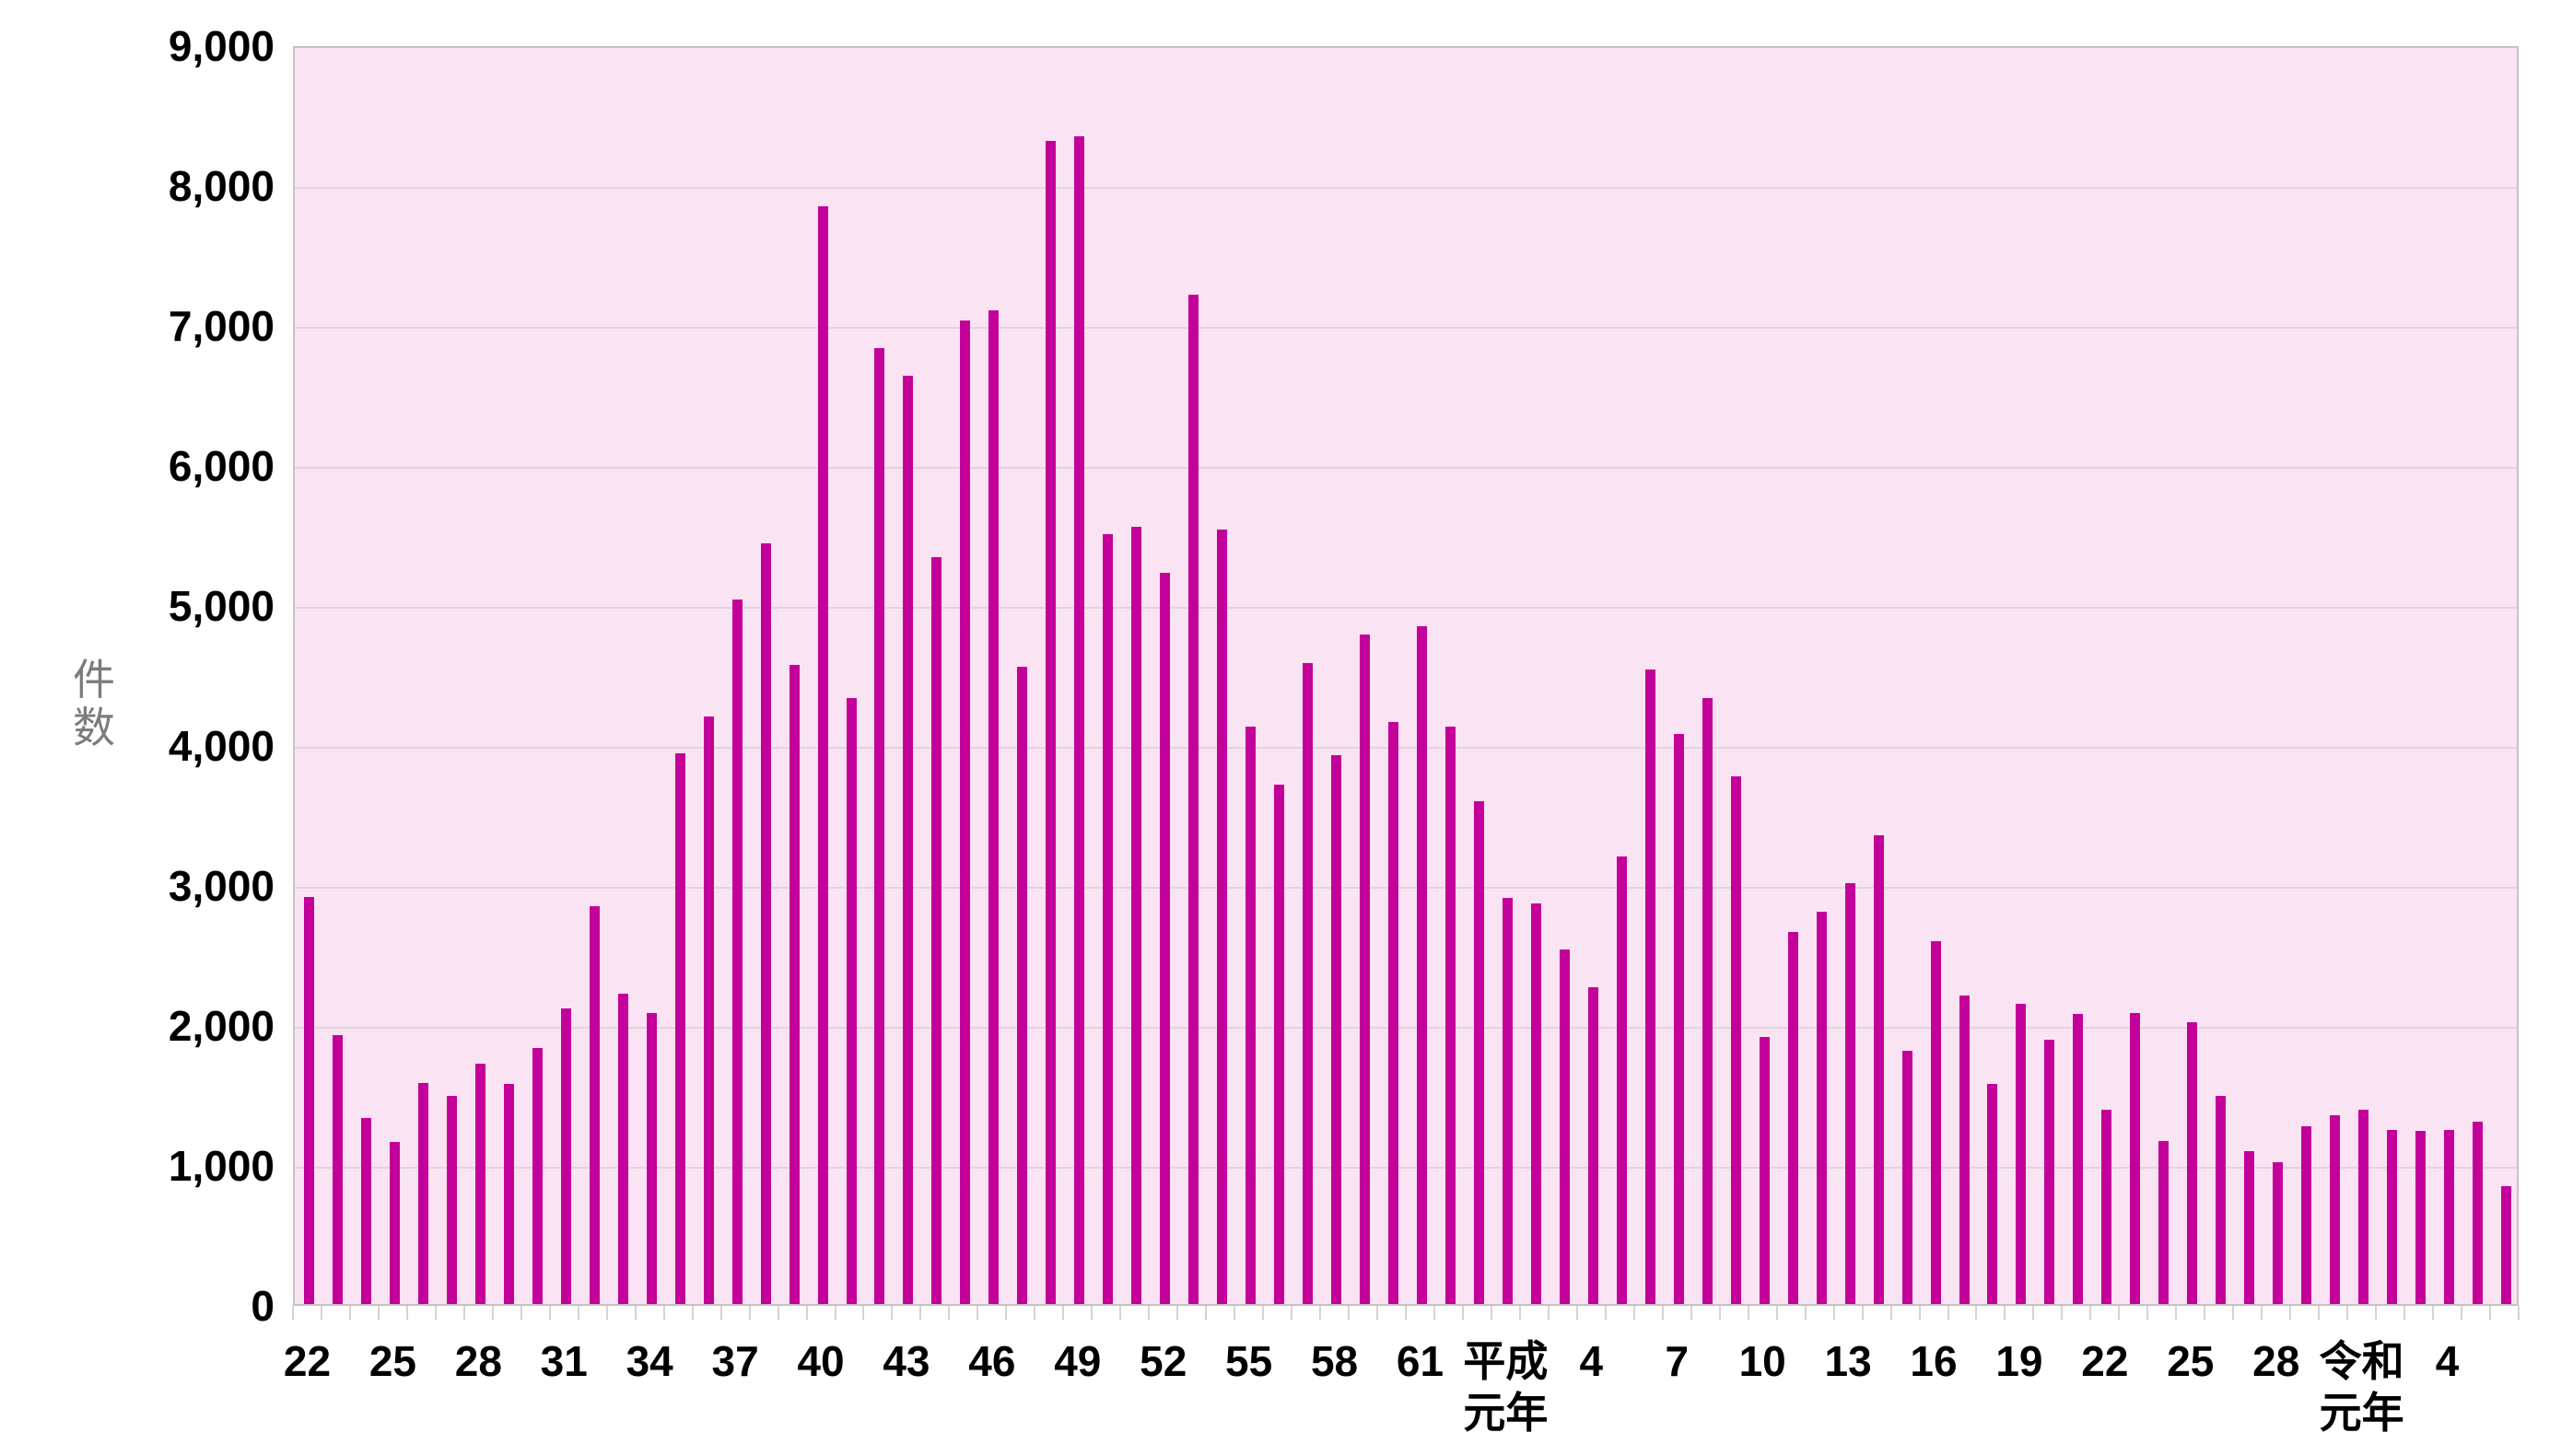 The image size is (2573, 1456). What do you see at coordinates (221, 326) in the screenshot?
I see `y-tick-label-7,000: 7,000` at bounding box center [221, 326].